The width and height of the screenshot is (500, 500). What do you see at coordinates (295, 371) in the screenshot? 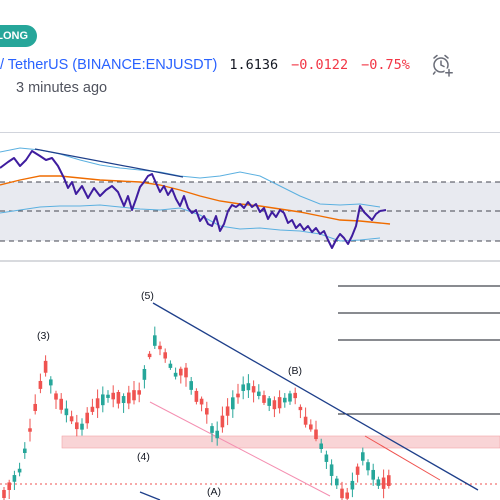
I see `wave-label-b: (B)` at bounding box center [295, 371].